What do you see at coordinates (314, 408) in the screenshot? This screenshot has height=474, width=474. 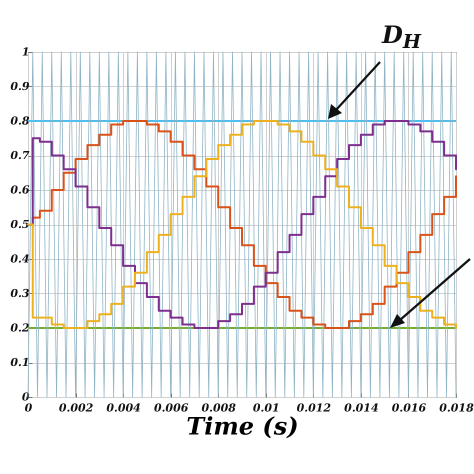 I see `x-tick-label: 0.012` at bounding box center [314, 408].